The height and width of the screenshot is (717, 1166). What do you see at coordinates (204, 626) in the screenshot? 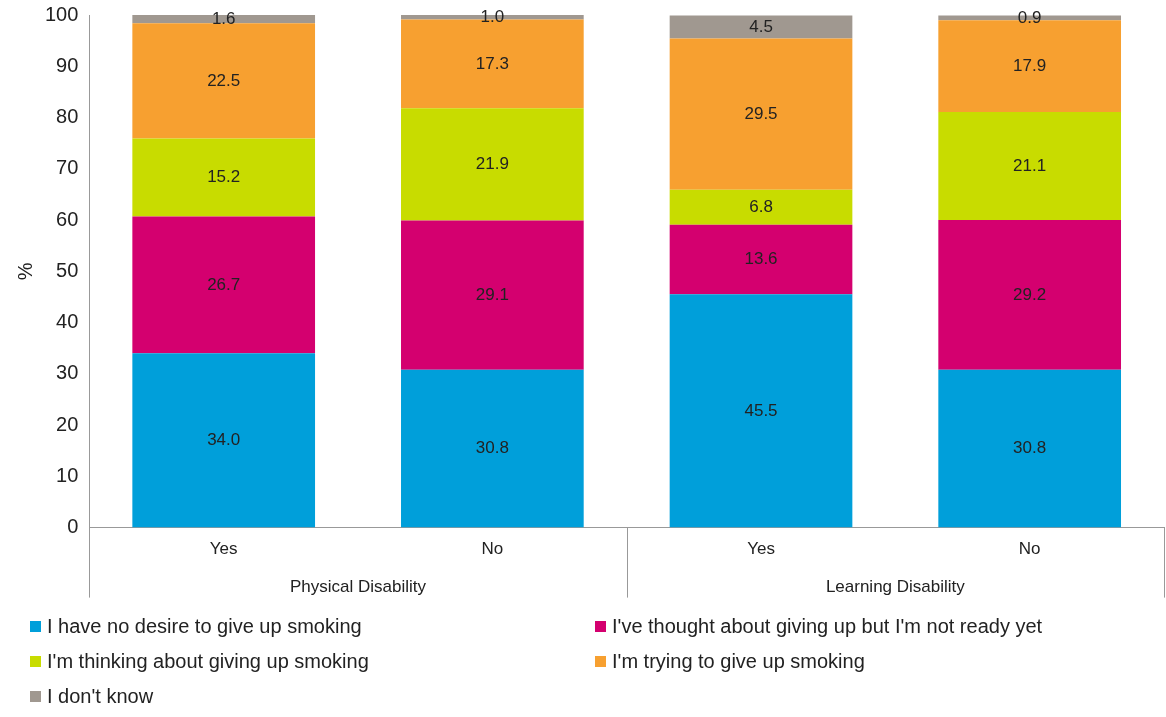
I see `legend-label: I have no desire to give up smoking` at bounding box center [204, 626].